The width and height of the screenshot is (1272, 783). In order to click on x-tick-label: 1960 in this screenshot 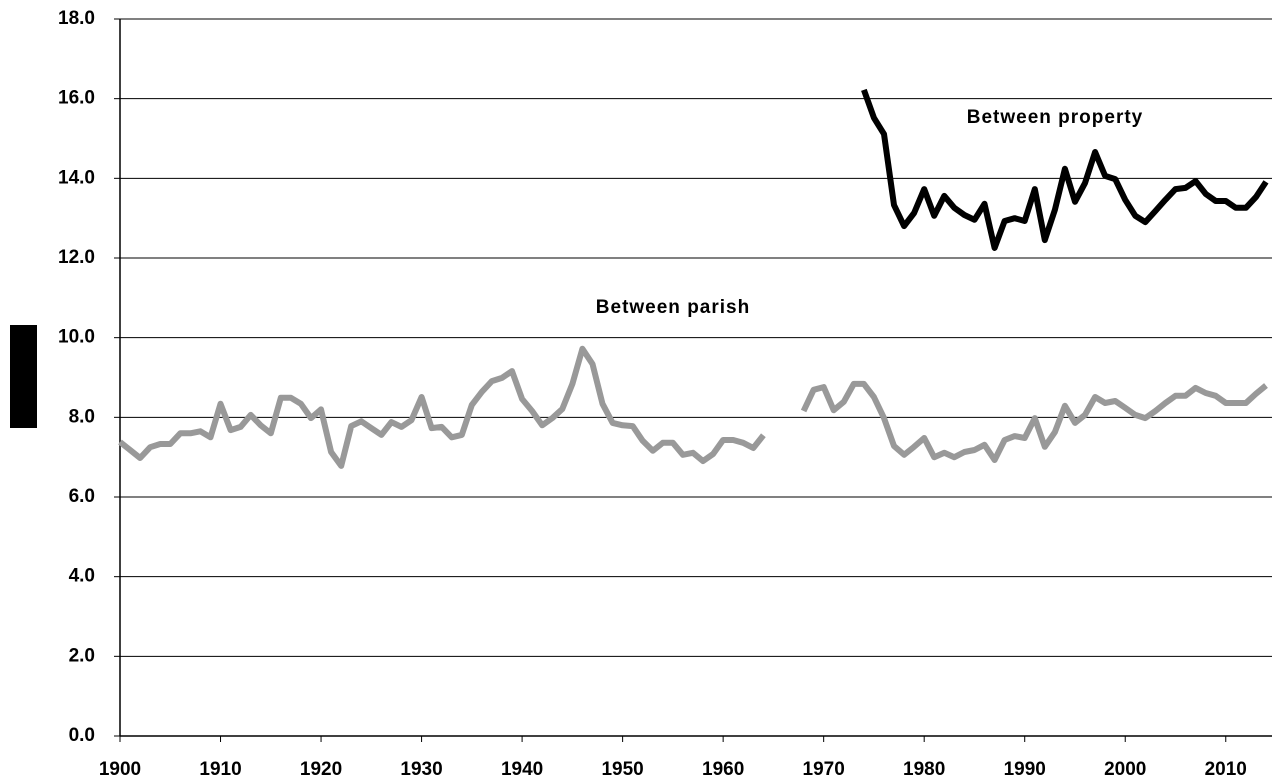, I will do `click(723, 769)`.